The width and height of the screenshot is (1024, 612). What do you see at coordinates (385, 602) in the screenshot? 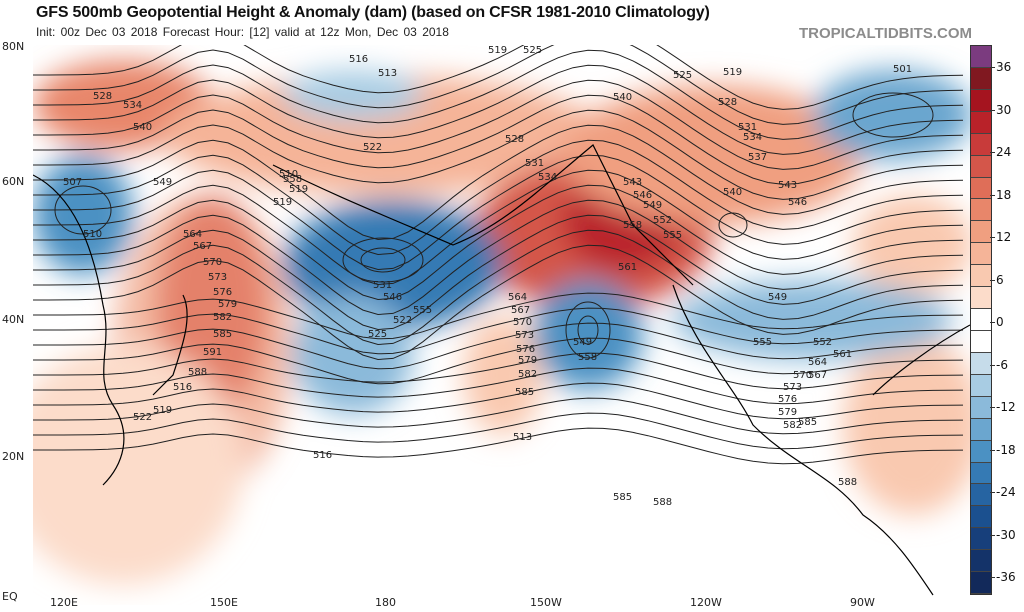
I see `lon-label-180: 180` at bounding box center [385, 602].